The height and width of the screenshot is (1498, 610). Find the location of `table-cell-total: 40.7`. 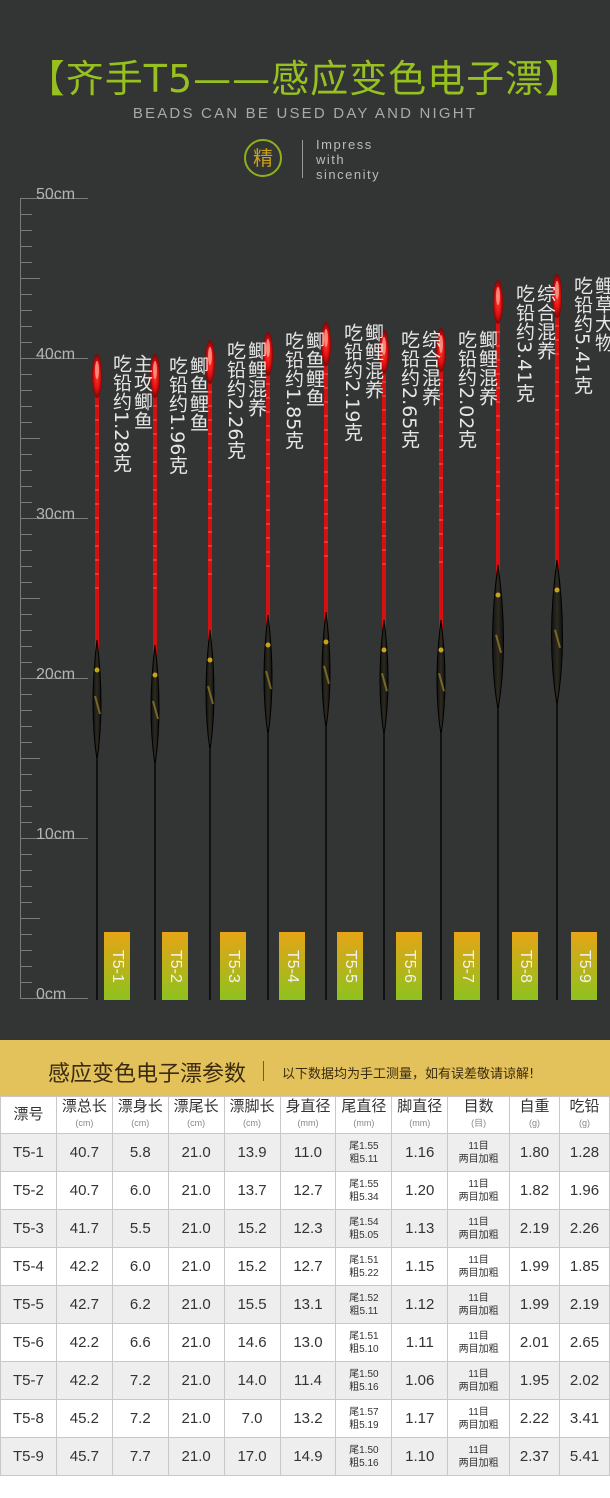

table-cell-total: 40.7 is located at coordinates (84, 1191).